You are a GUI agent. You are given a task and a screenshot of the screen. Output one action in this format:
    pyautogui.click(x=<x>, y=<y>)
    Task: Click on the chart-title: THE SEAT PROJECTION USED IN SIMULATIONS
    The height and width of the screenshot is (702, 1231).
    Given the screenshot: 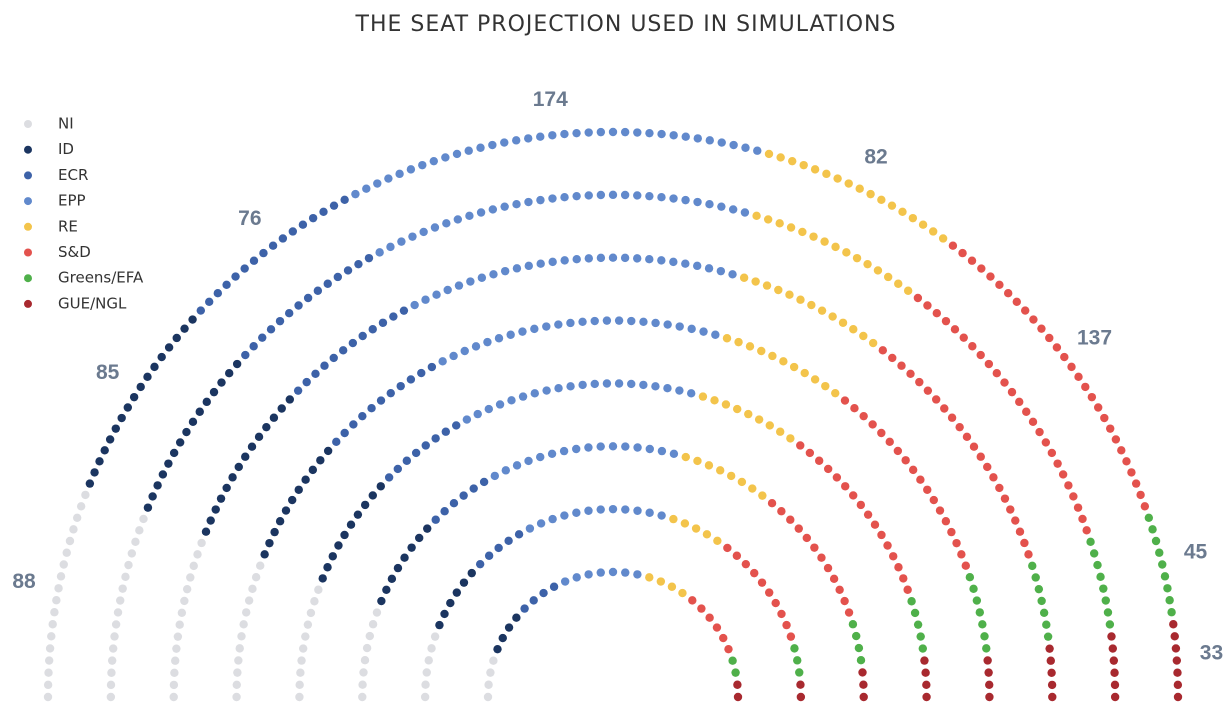 What is the action you would take?
    pyautogui.click(x=626, y=24)
    